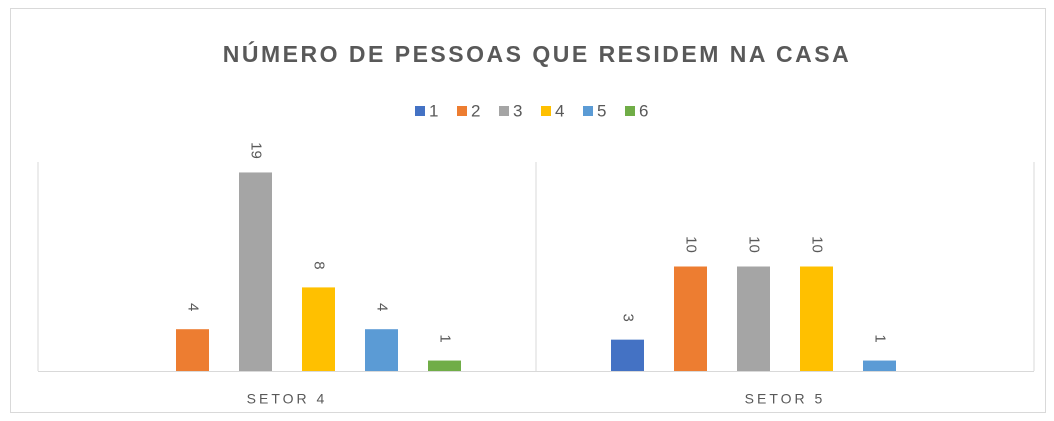 The height and width of the screenshot is (421, 1054). Describe the element at coordinates (537, 53) in the screenshot. I see `chart-title: NÚMERO DE PESSOAS QUE RESIDEM NA CASA` at that location.